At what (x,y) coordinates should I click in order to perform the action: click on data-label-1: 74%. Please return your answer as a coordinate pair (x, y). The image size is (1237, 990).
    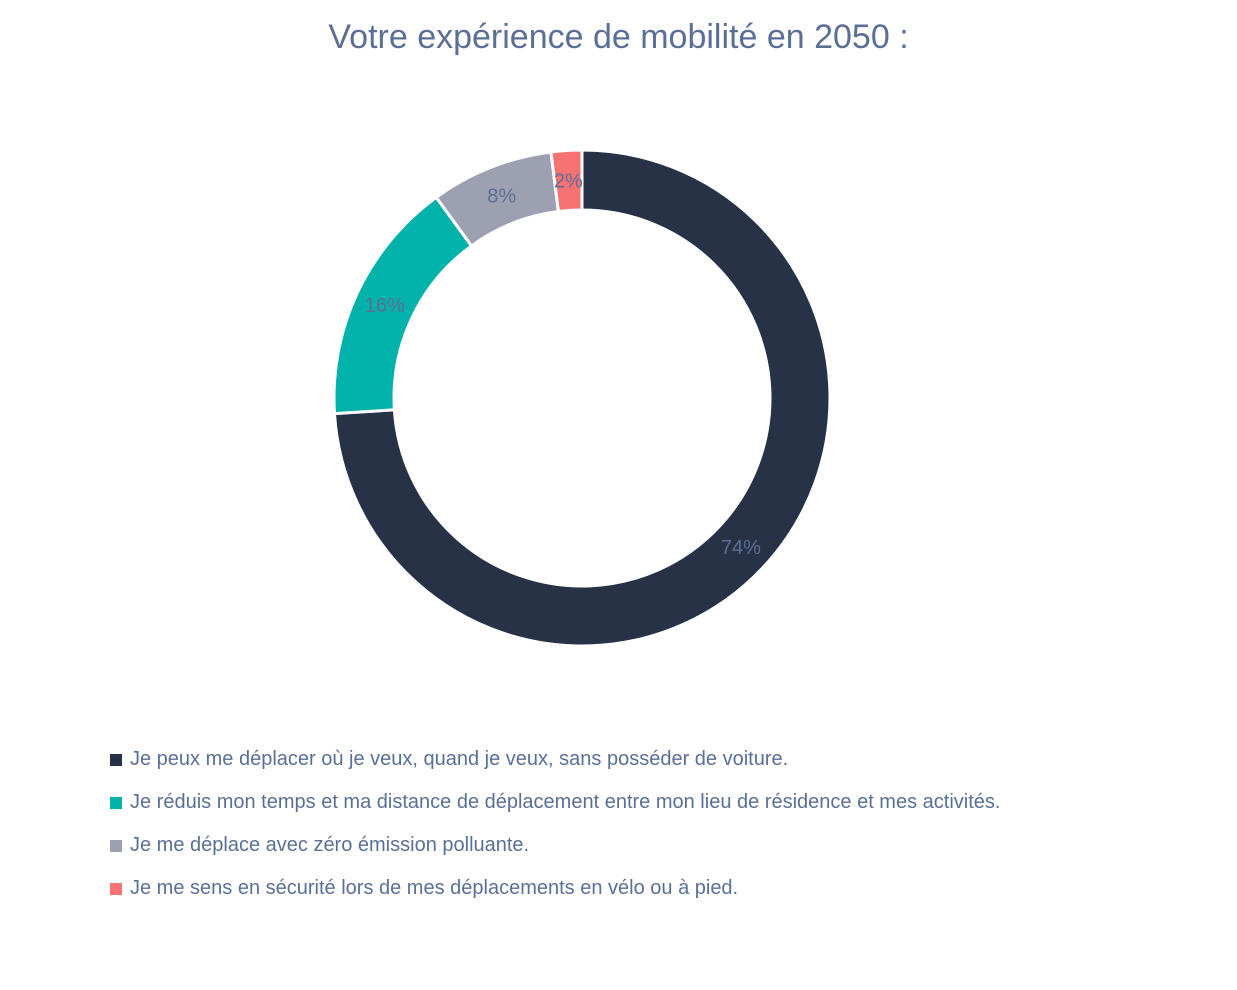
    Looking at the image, I should click on (741, 548).